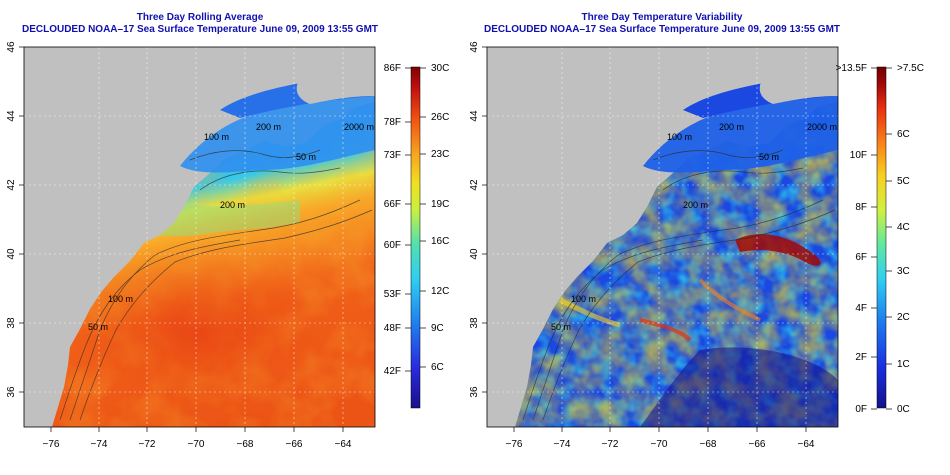 The image size is (950, 475). What do you see at coordinates (392, 155) in the screenshot?
I see `colorbar-fahrenheit-label: 73F` at bounding box center [392, 155].